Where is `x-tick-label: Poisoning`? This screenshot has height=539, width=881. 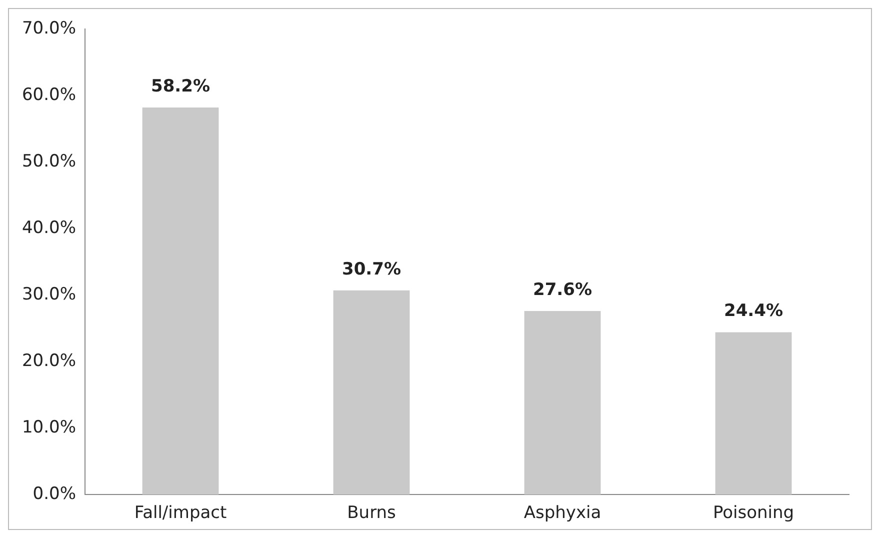 x-tick-label: Poisoning is located at coordinates (753, 513).